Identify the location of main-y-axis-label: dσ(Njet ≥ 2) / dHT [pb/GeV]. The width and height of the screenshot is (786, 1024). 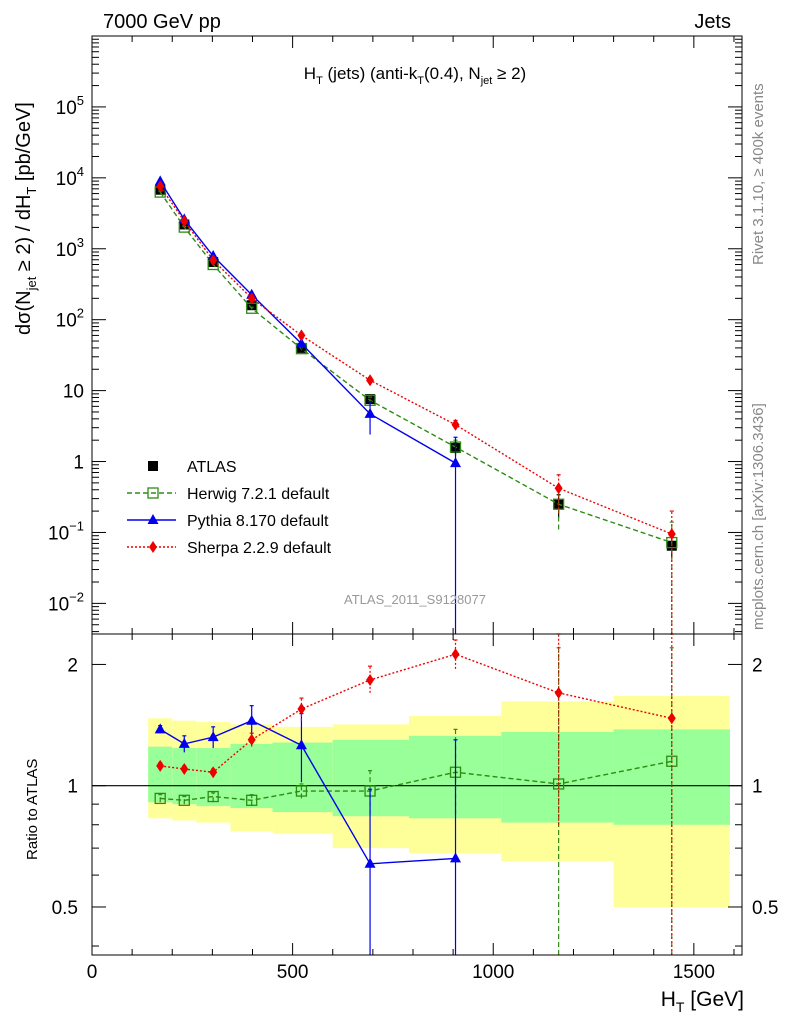
(26, 218).